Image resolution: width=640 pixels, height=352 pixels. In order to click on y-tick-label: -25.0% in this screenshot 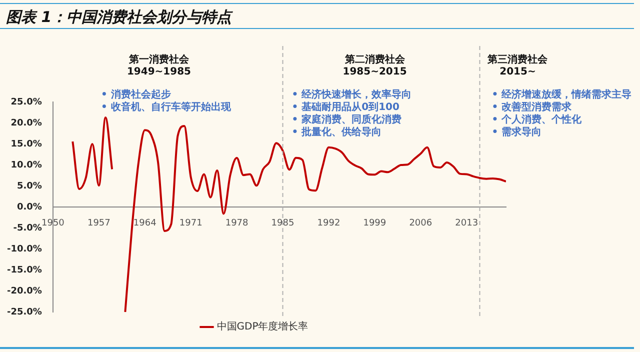, I will do `click(24, 312)`.